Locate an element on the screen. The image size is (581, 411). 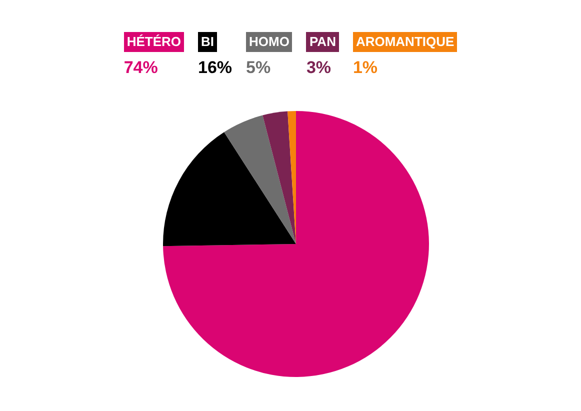
legend-label: AROMANTIQUE is located at coordinates (407, 42).